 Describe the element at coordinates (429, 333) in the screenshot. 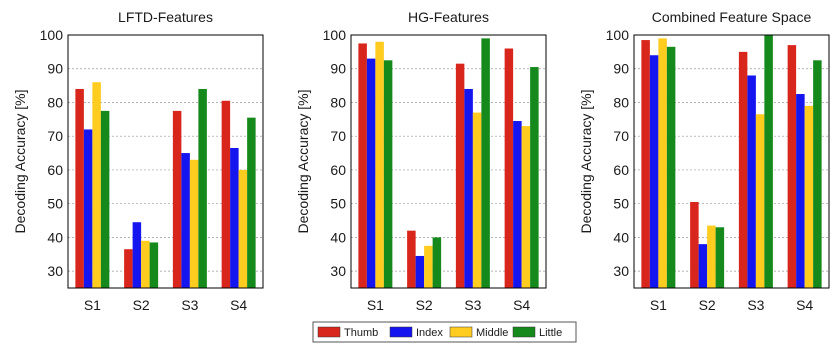

I see `legend-label: Index` at that location.